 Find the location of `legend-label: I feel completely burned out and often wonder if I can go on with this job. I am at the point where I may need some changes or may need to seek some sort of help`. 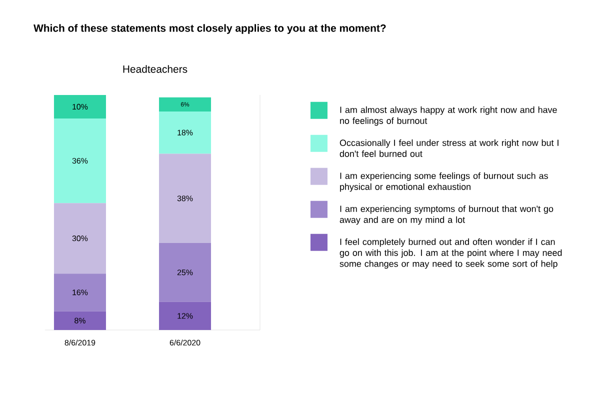

legend-label: I feel completely burned out and often wonder if I can go on with this job. I am at the point where I may need some changes or may need to seek some sort of help is located at coordinates (451, 253).